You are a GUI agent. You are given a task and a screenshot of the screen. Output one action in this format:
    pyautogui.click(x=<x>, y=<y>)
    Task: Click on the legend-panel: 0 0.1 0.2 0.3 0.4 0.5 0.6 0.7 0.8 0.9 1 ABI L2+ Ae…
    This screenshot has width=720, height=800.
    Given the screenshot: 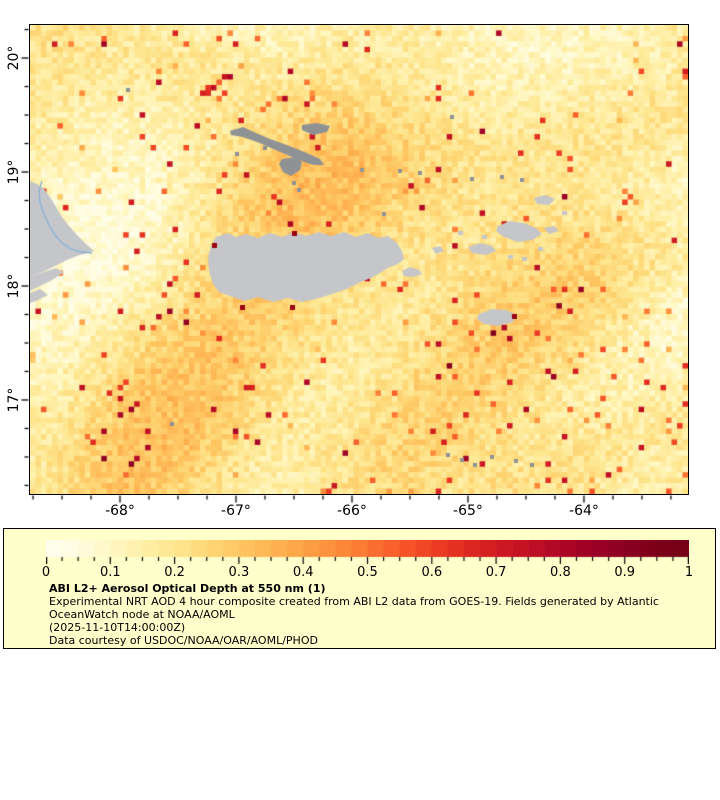 What is the action you would take?
    pyautogui.click(x=359, y=588)
    